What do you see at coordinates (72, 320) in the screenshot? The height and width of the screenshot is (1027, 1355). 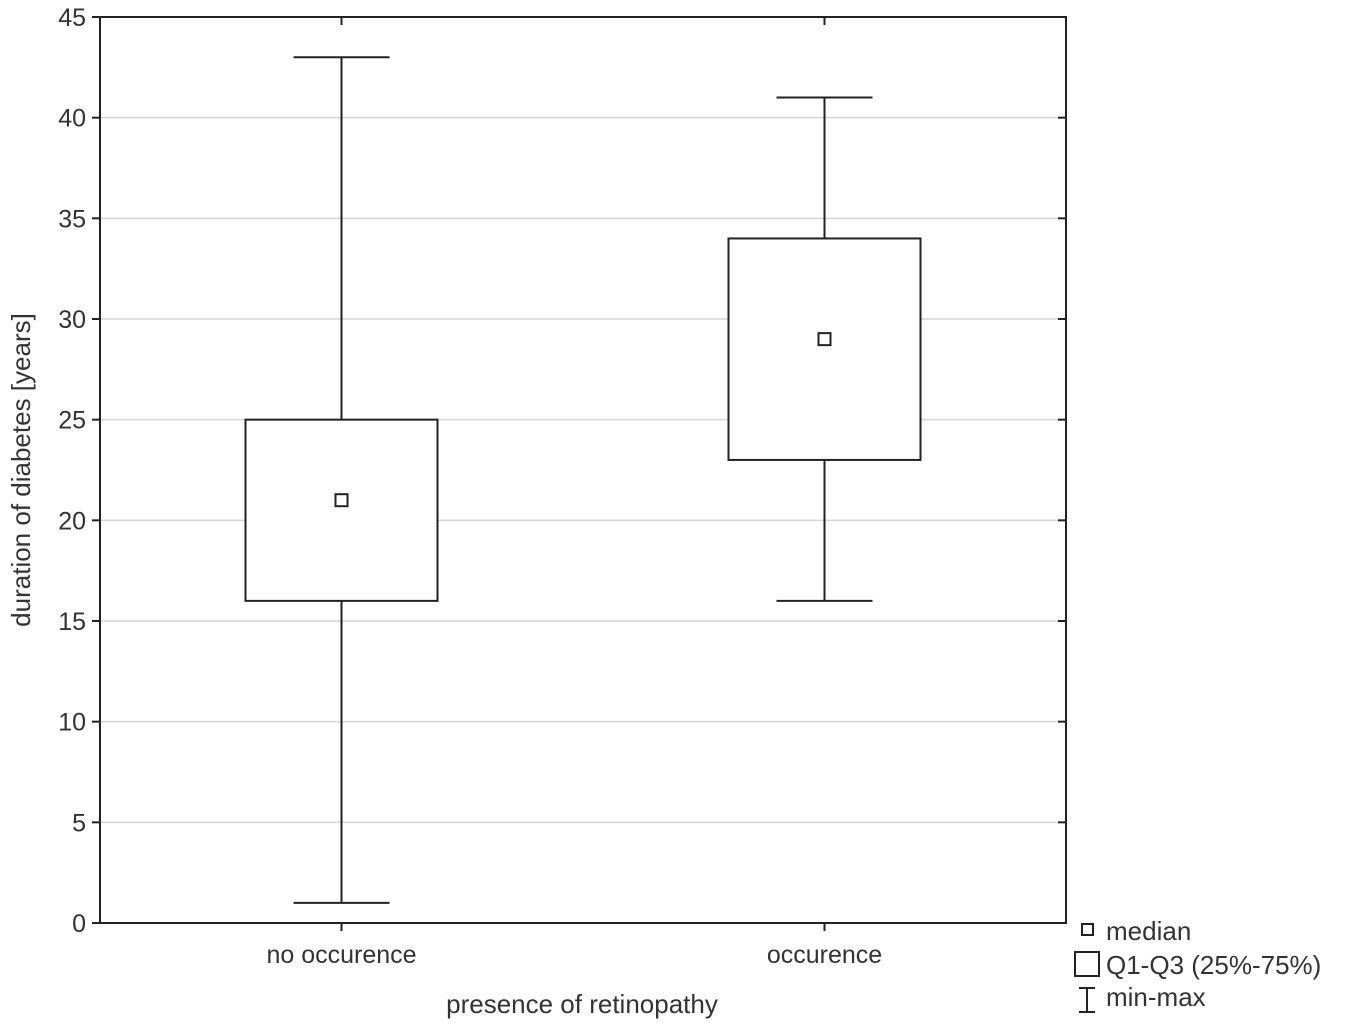 I see `y-tick-label-30: 30` at bounding box center [72, 320].